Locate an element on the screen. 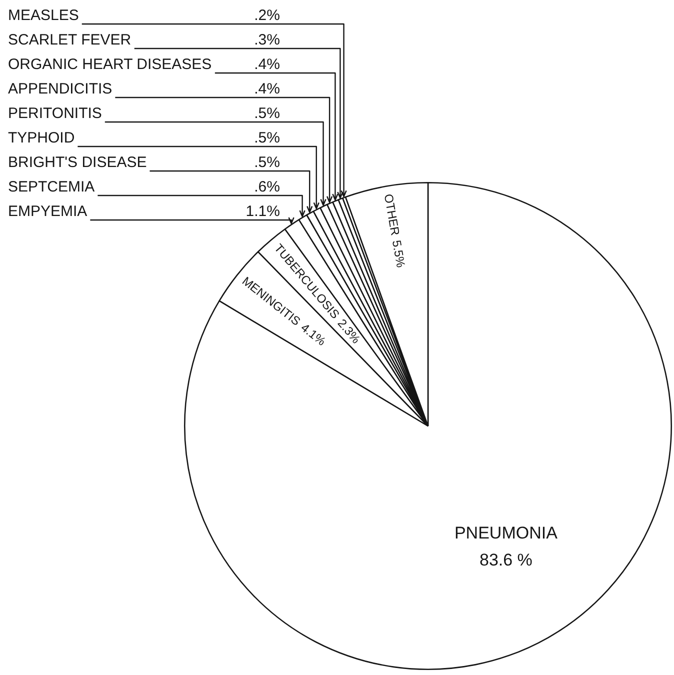  data-label: .3% is located at coordinates (267, 40).